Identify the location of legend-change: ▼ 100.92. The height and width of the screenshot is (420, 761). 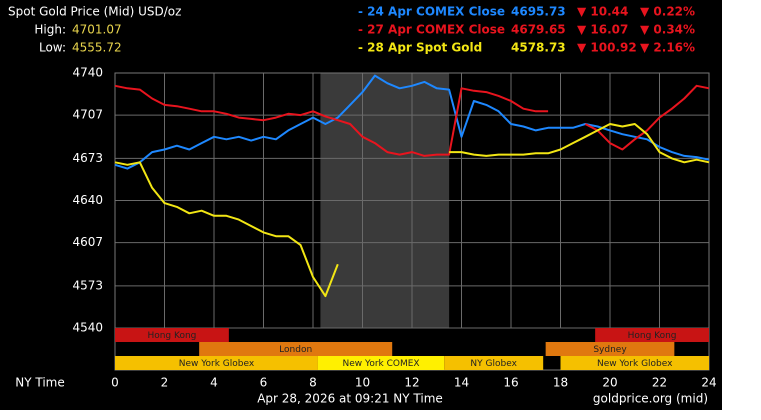
(607, 48).